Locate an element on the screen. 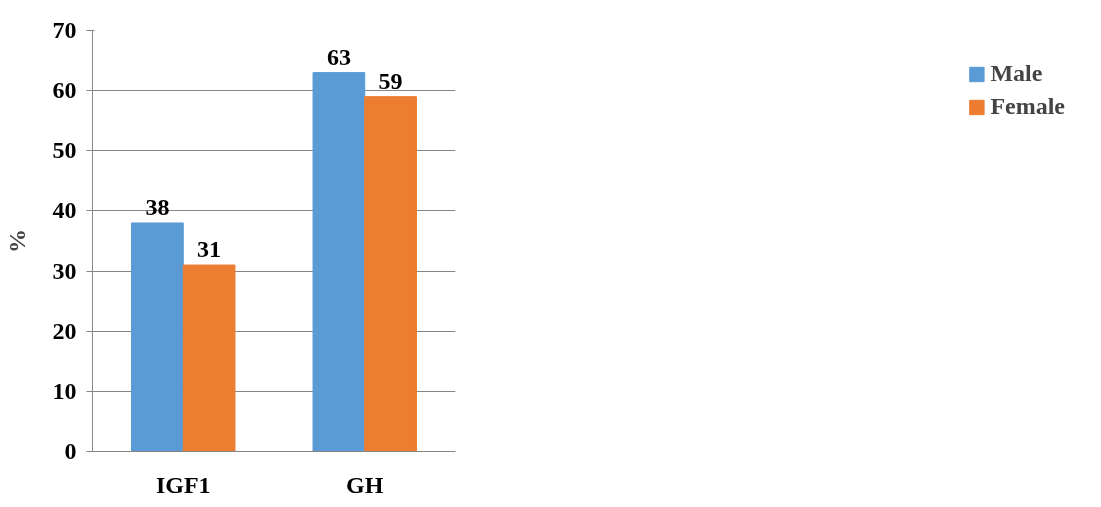 The image size is (1101, 507). y-tick-label: 20 is located at coordinates (64, 330).